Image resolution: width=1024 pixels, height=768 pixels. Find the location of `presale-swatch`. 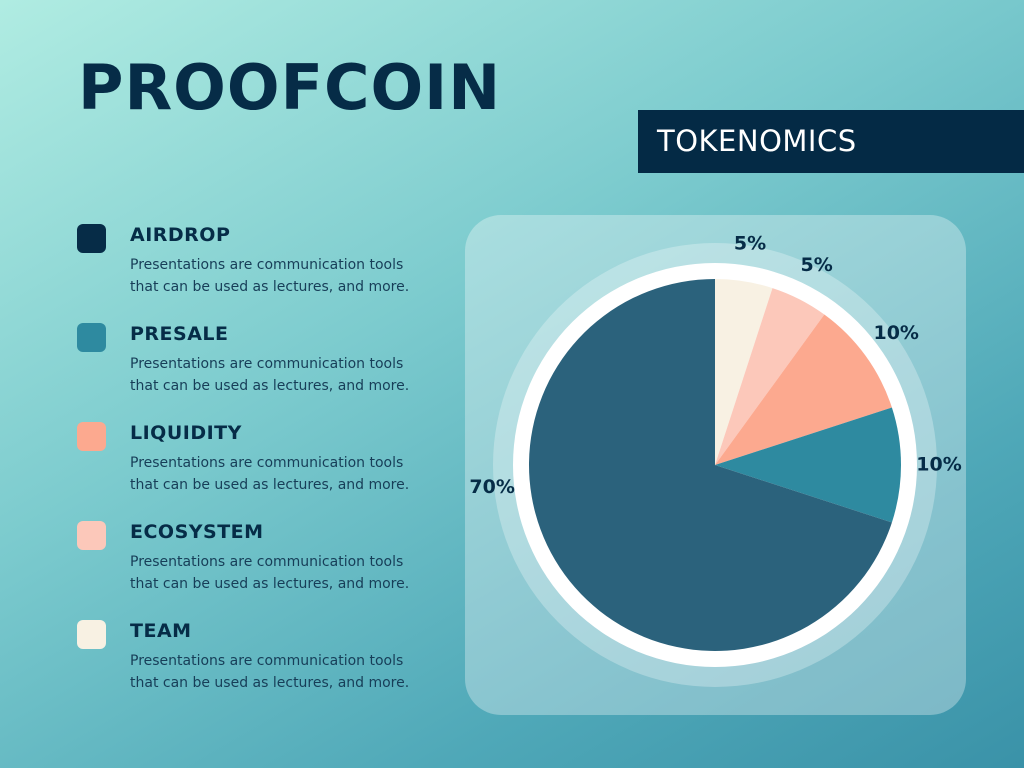

presale-swatch is located at coordinates (91, 337).